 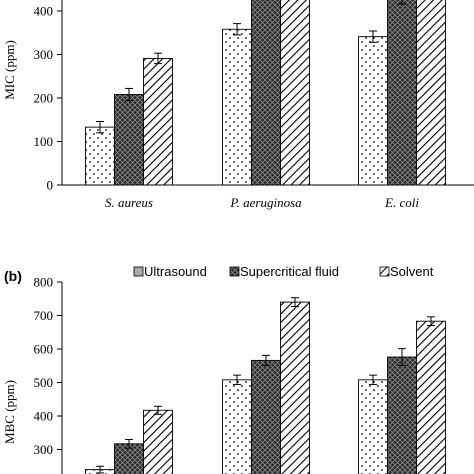 What do you see at coordinates (289, 271) in the screenshot?
I see `legend-label-supercritical-fluid: Supercritical fluid` at bounding box center [289, 271].